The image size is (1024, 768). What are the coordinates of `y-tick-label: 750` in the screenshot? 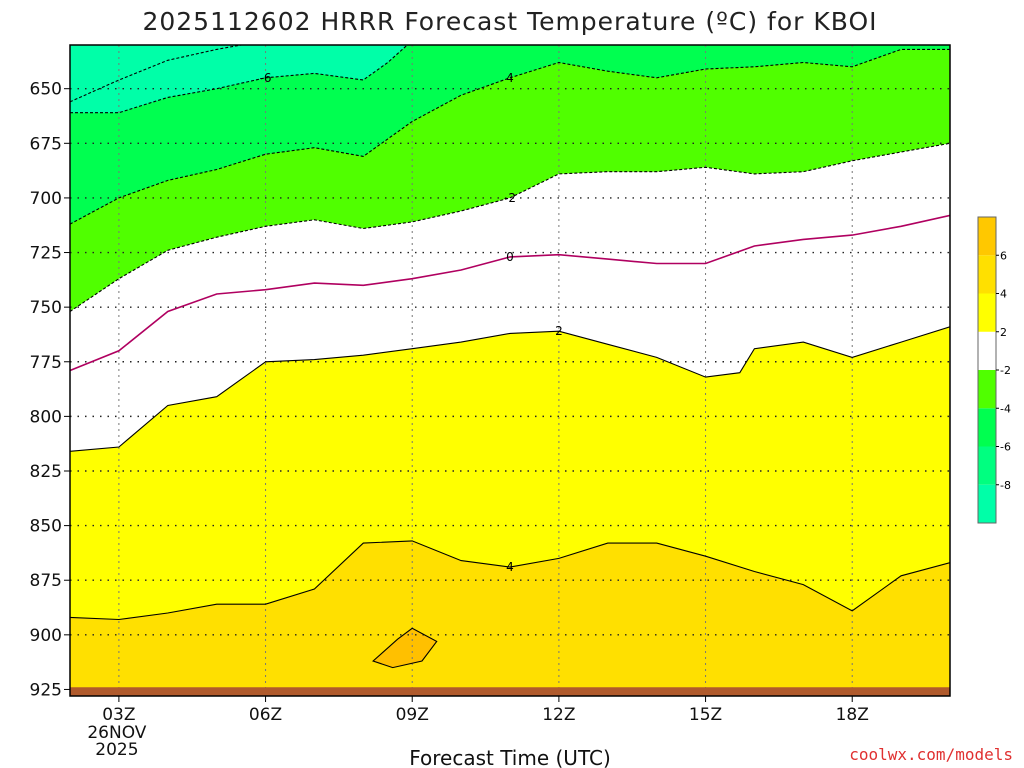 It's located at (46, 308).